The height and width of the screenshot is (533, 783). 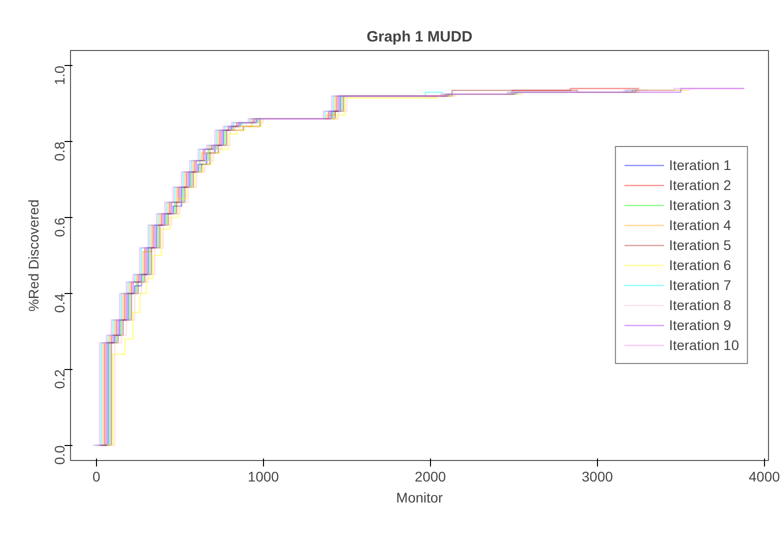 What do you see at coordinates (420, 498) in the screenshot?
I see `x-axis-title: Monitor` at bounding box center [420, 498].